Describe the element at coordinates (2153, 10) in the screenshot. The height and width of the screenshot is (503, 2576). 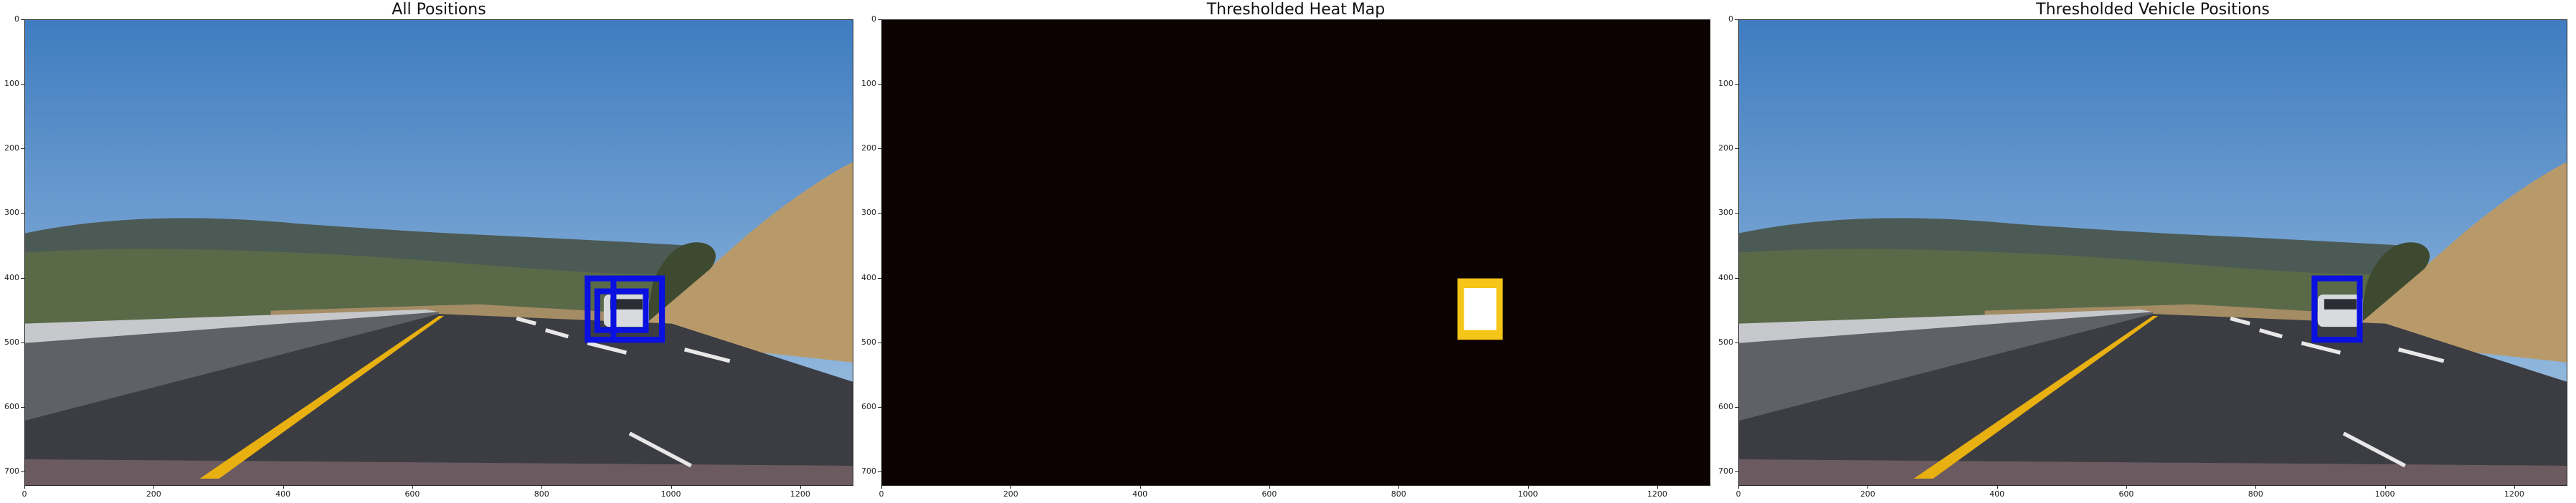
I see `panel-title: Thresholded Vehicle Positions` at that location.